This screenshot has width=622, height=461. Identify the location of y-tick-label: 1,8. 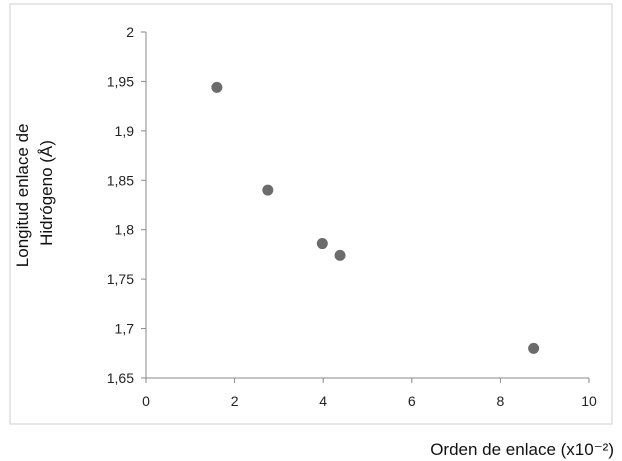
(125, 230).